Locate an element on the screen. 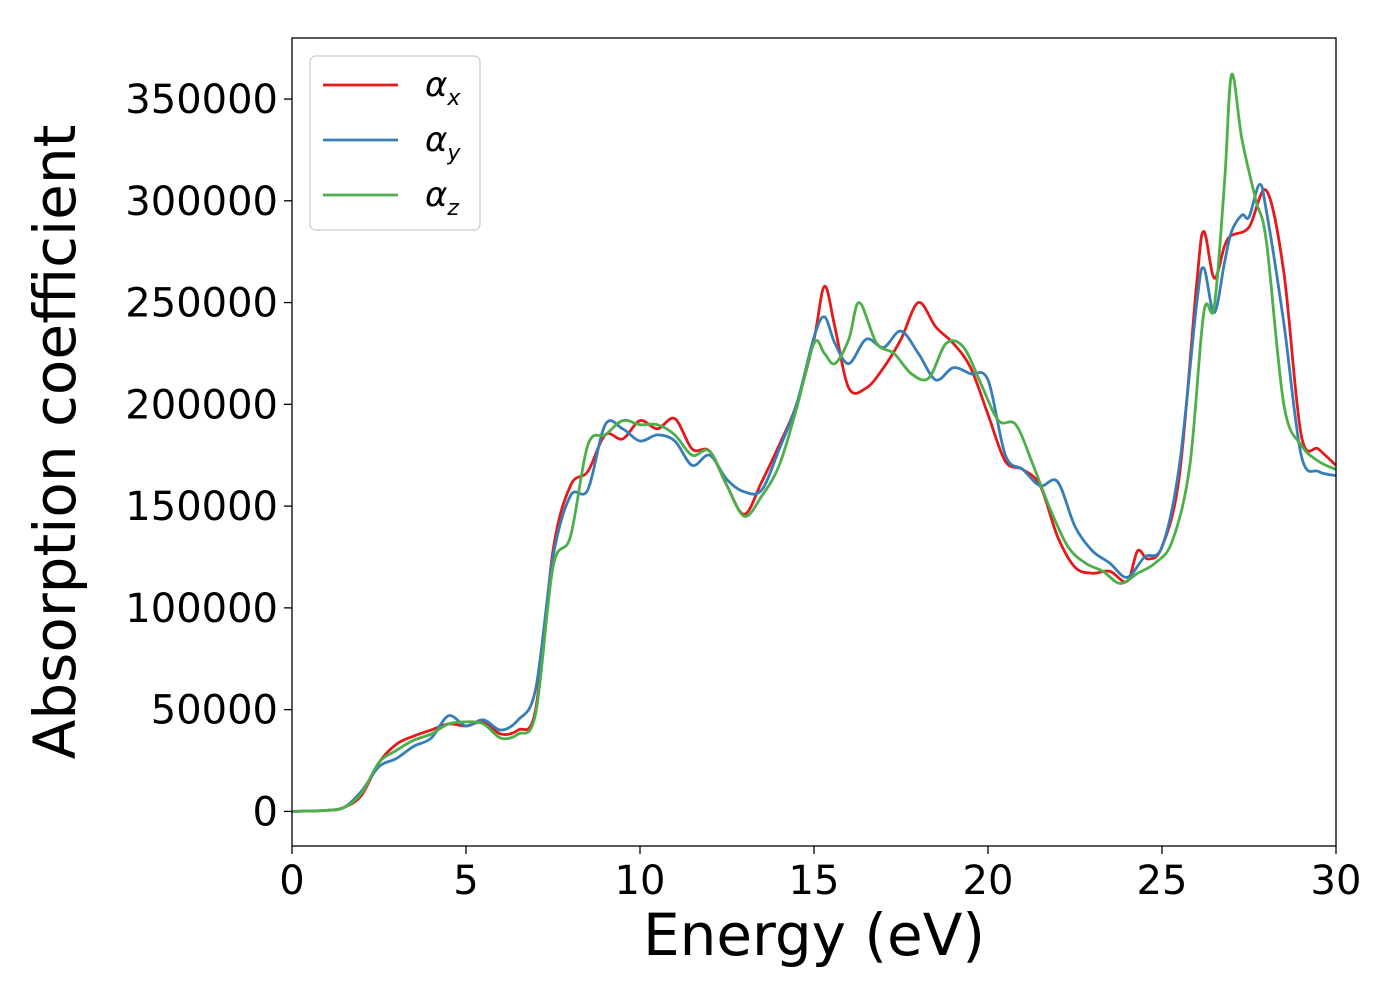  x-tick-label: 15 is located at coordinates (814, 881).